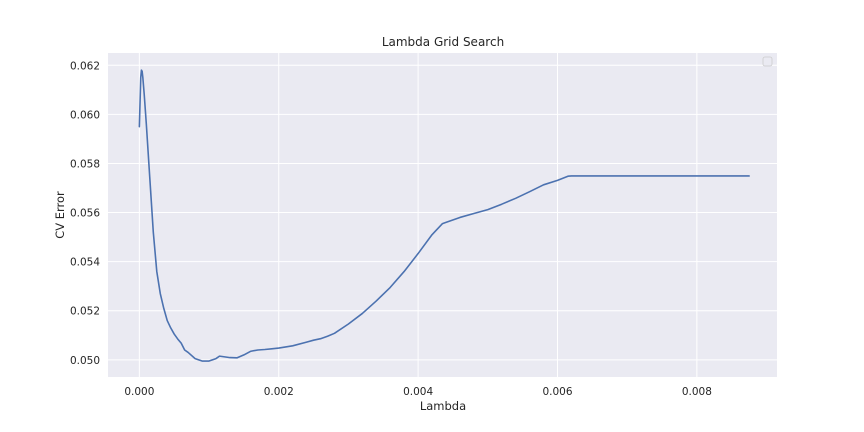 The image size is (864, 432). I want to click on x-tick-label: 0.002, so click(279, 392).